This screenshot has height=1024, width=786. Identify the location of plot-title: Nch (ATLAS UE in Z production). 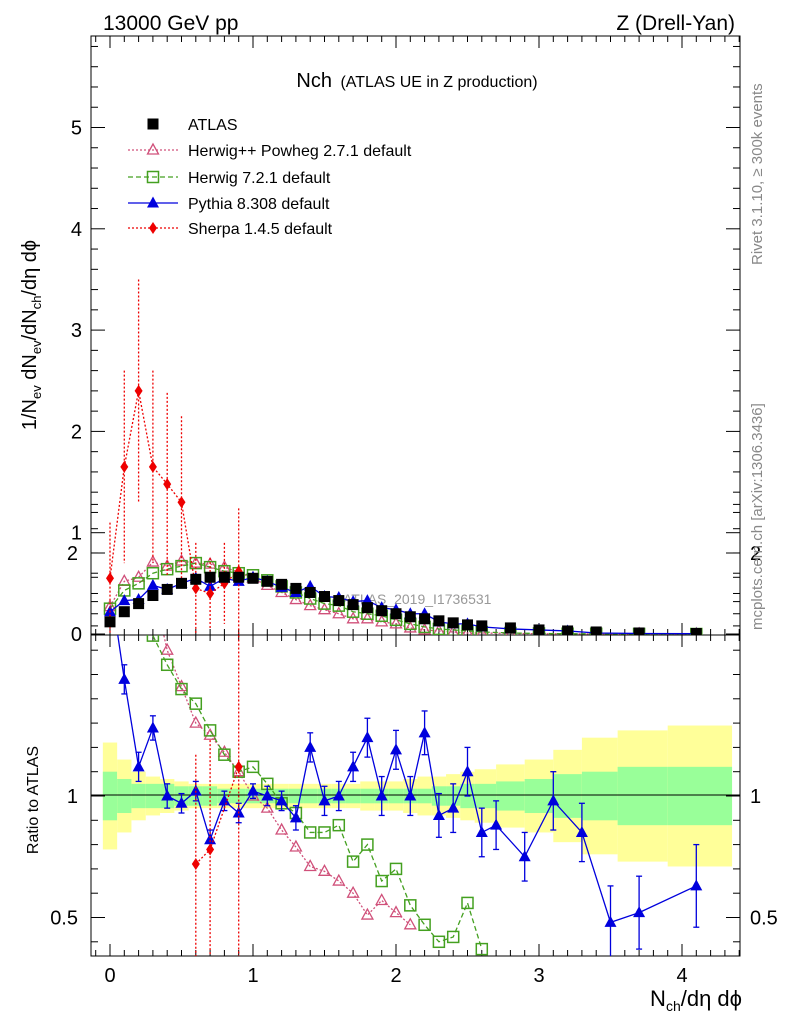
(416, 81).